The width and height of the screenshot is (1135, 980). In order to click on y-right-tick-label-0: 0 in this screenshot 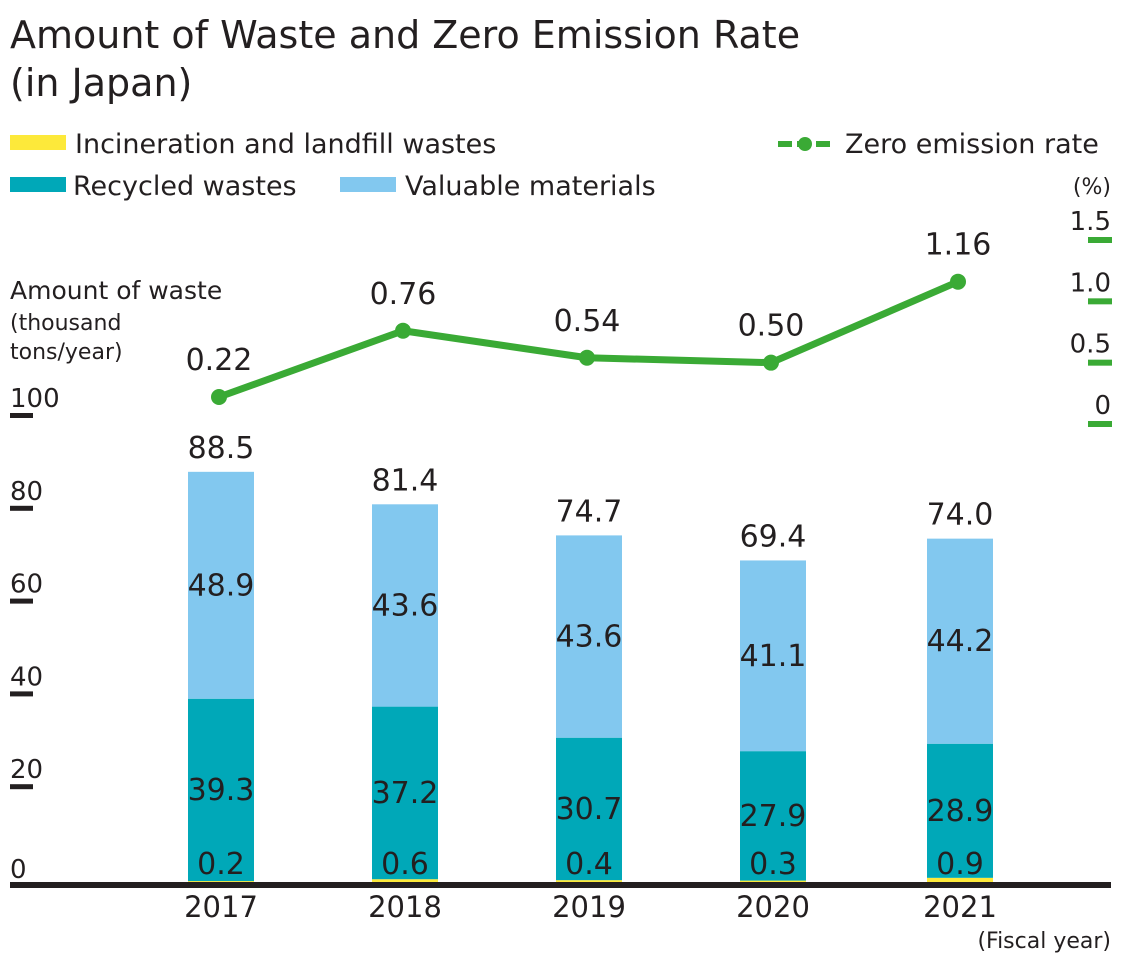, I will do `click(1102, 406)`.